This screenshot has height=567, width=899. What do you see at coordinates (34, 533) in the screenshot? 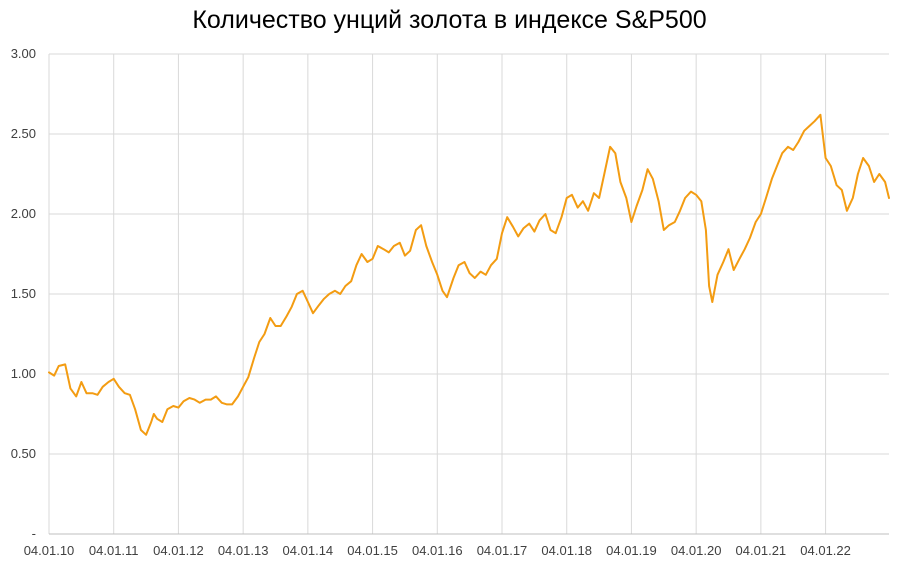
I see `y-tick-label: -` at bounding box center [34, 533].